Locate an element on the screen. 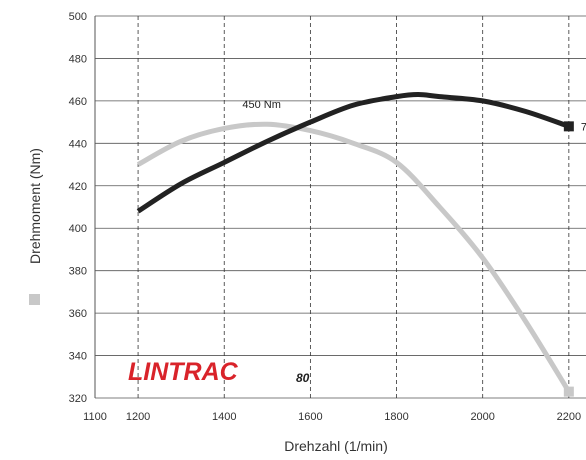  x-tick-label: 1100 is located at coordinates (95, 417).